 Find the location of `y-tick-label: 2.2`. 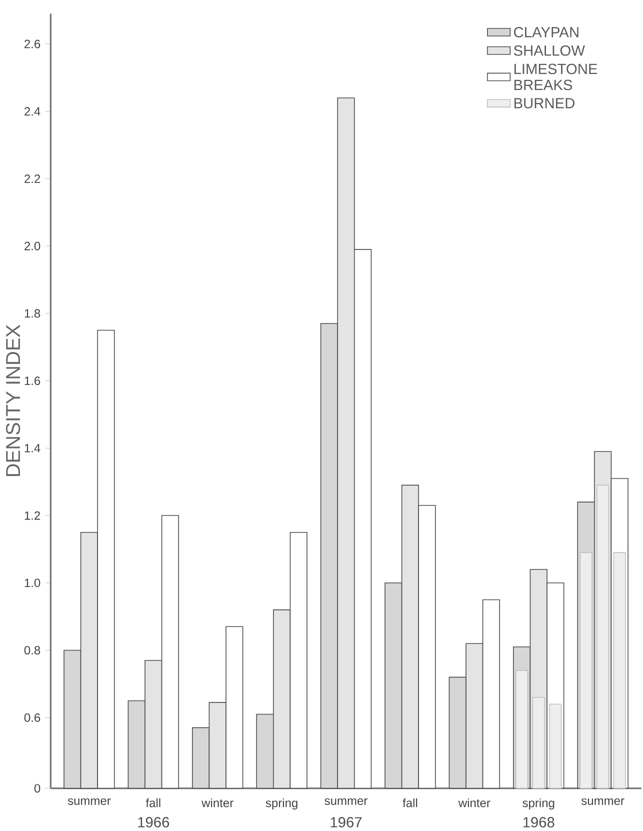

y-tick-label: 2.2 is located at coordinates (32, 178).